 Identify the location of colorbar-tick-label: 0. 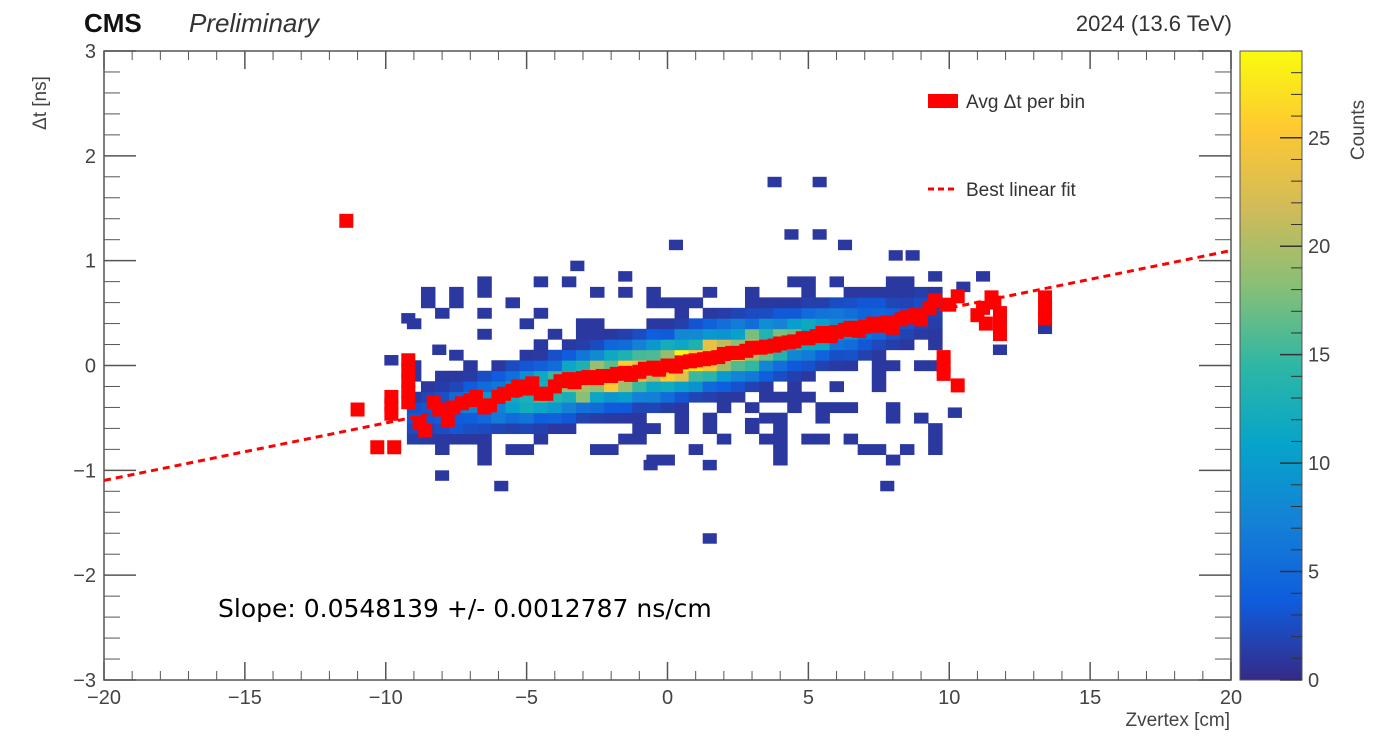
(1313, 681).